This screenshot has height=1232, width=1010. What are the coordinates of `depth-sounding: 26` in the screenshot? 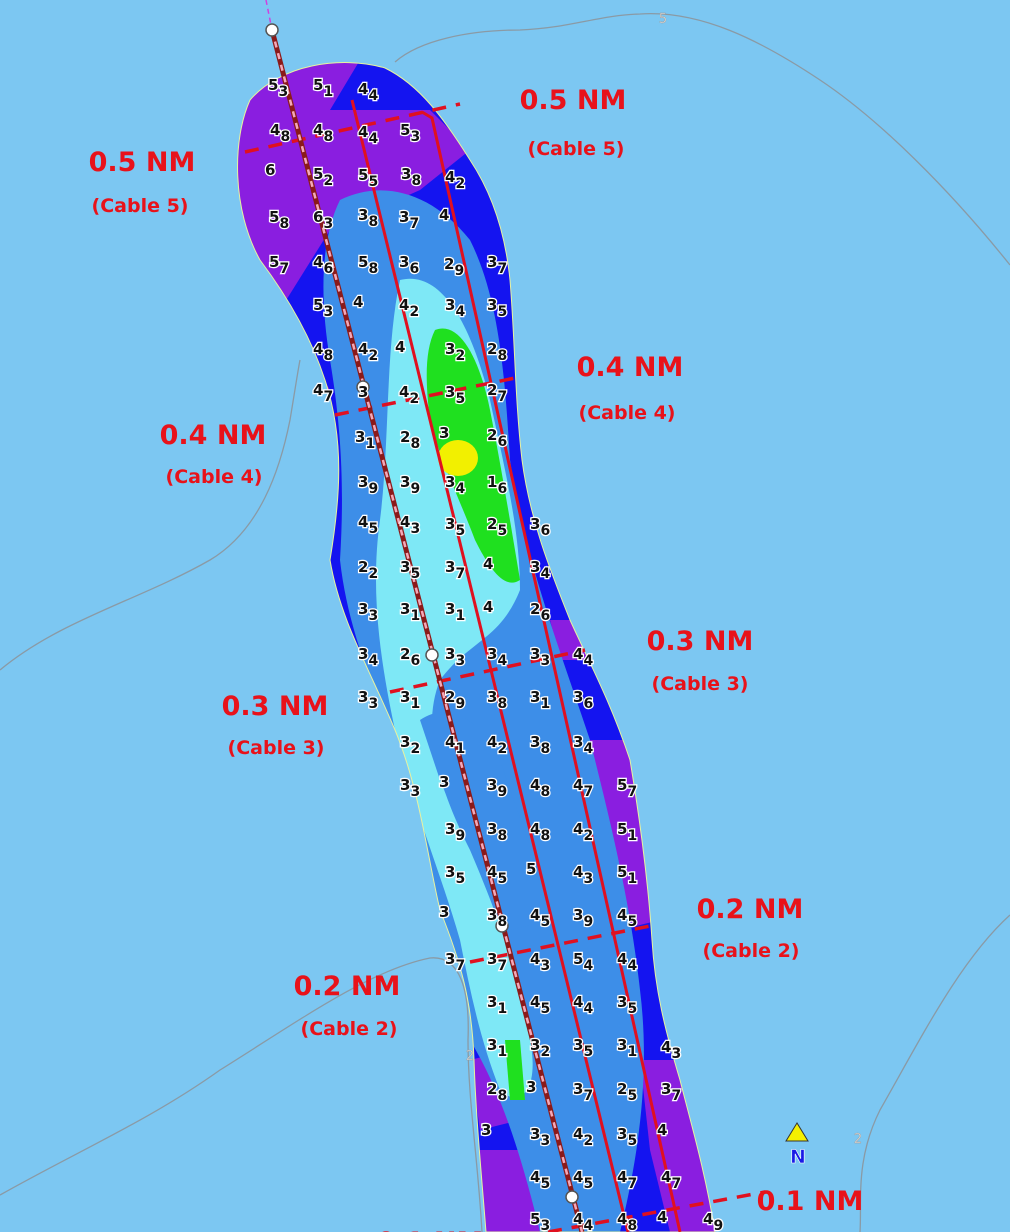 It's located at (410, 657).